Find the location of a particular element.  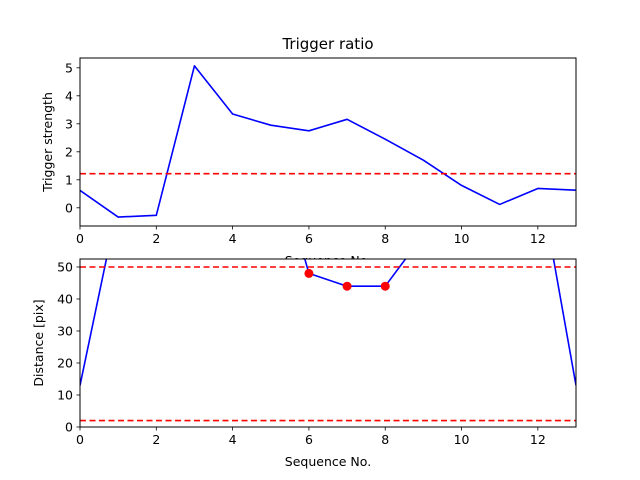

y-tick-label: 1 is located at coordinates (69, 179).